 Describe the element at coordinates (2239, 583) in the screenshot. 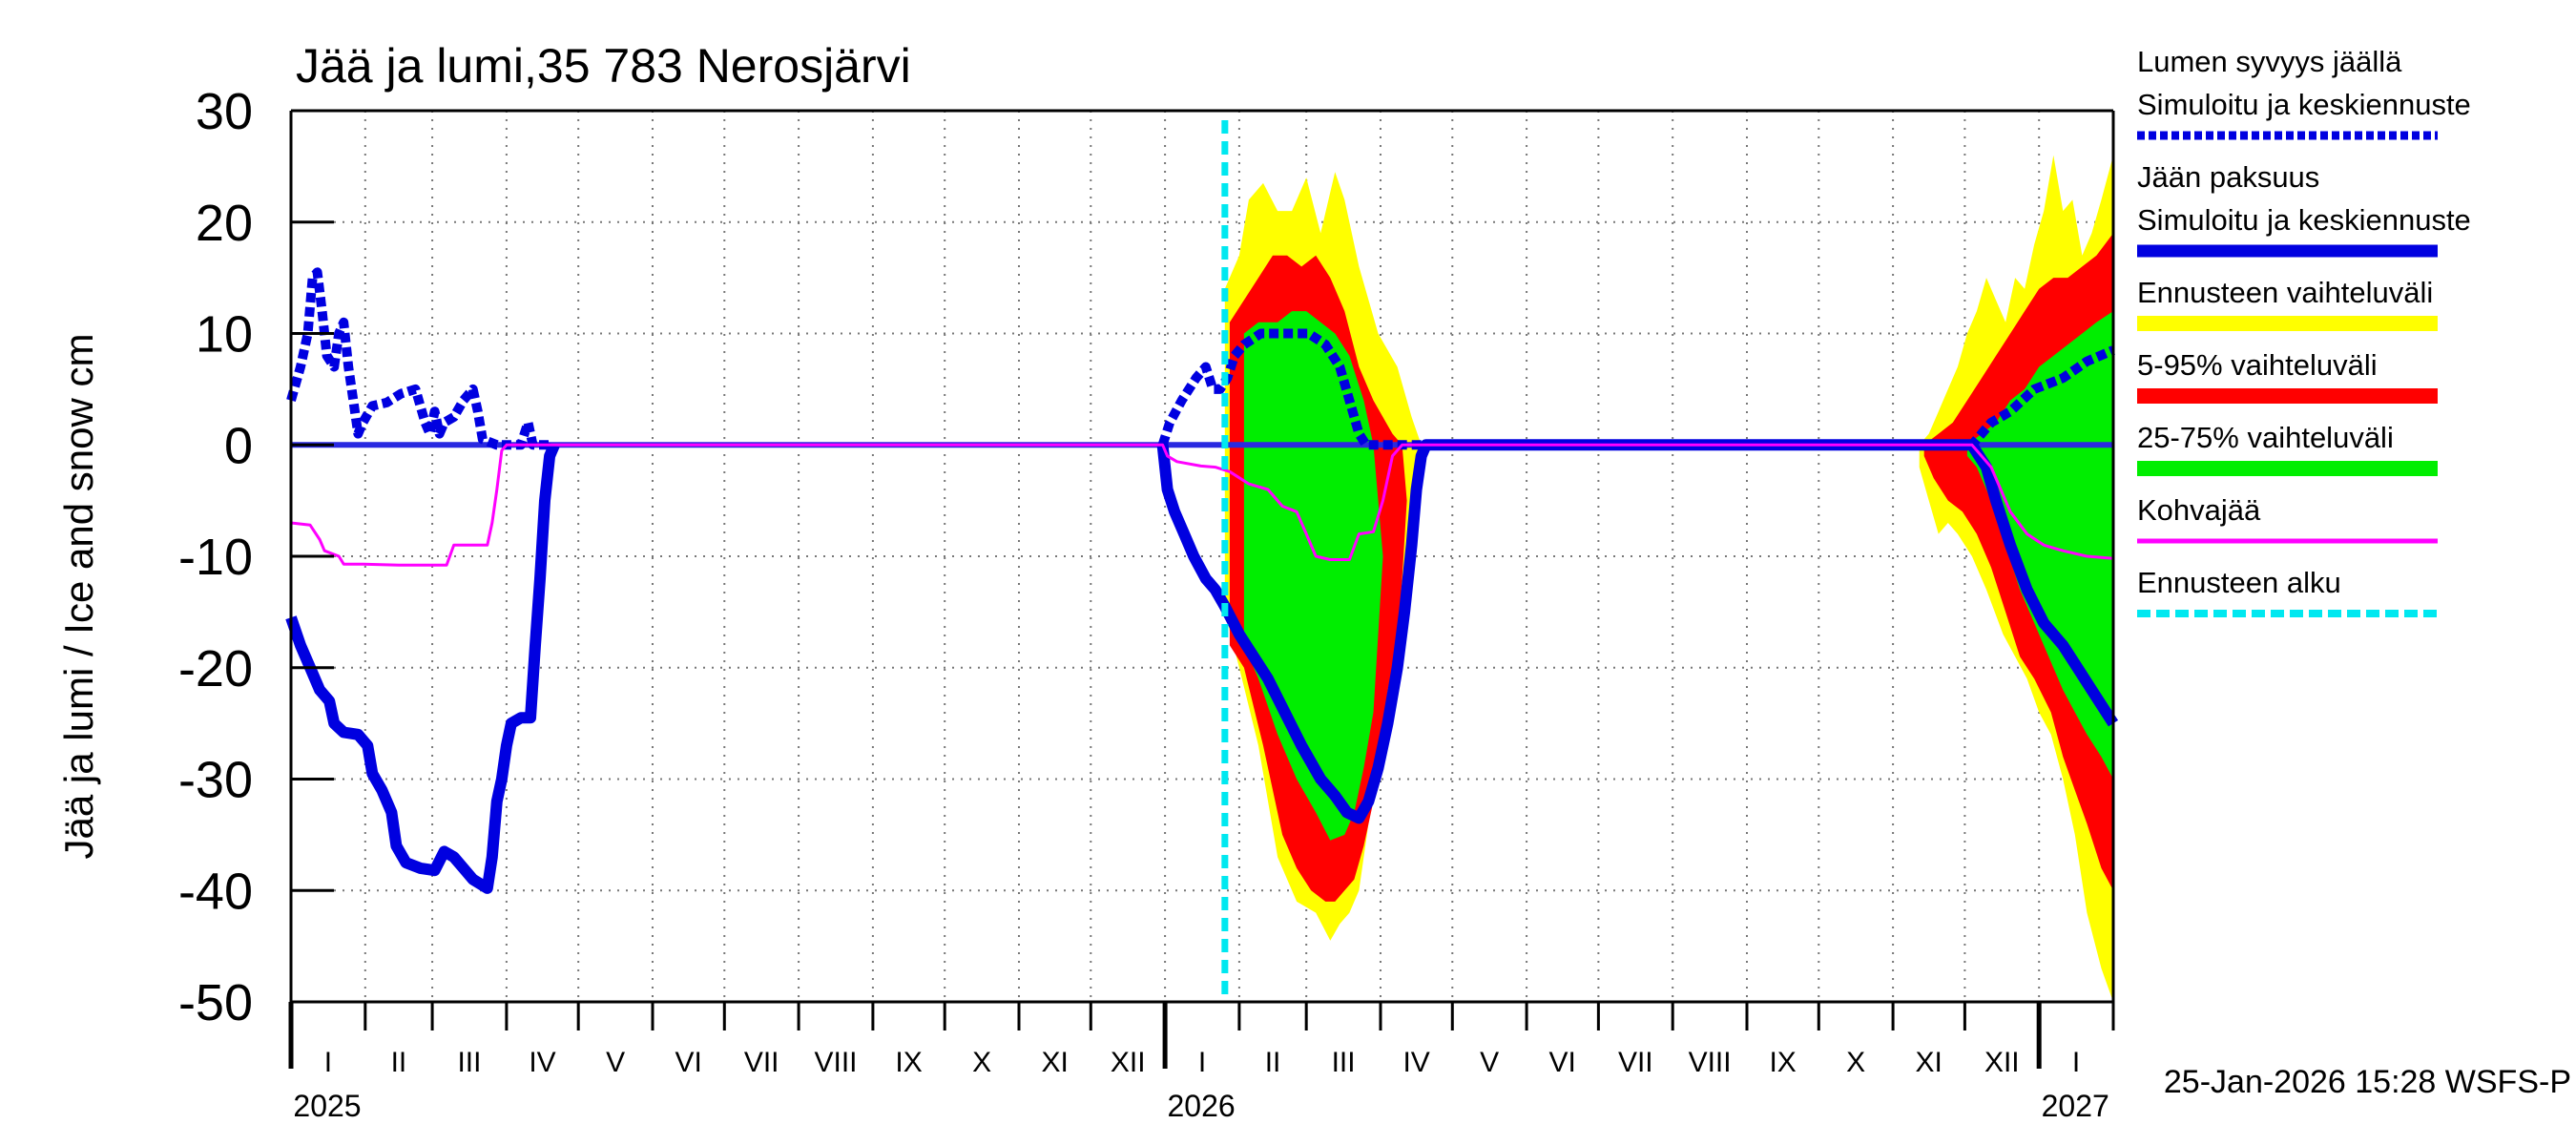

I see `legend-label: Ennusteen alku` at that location.